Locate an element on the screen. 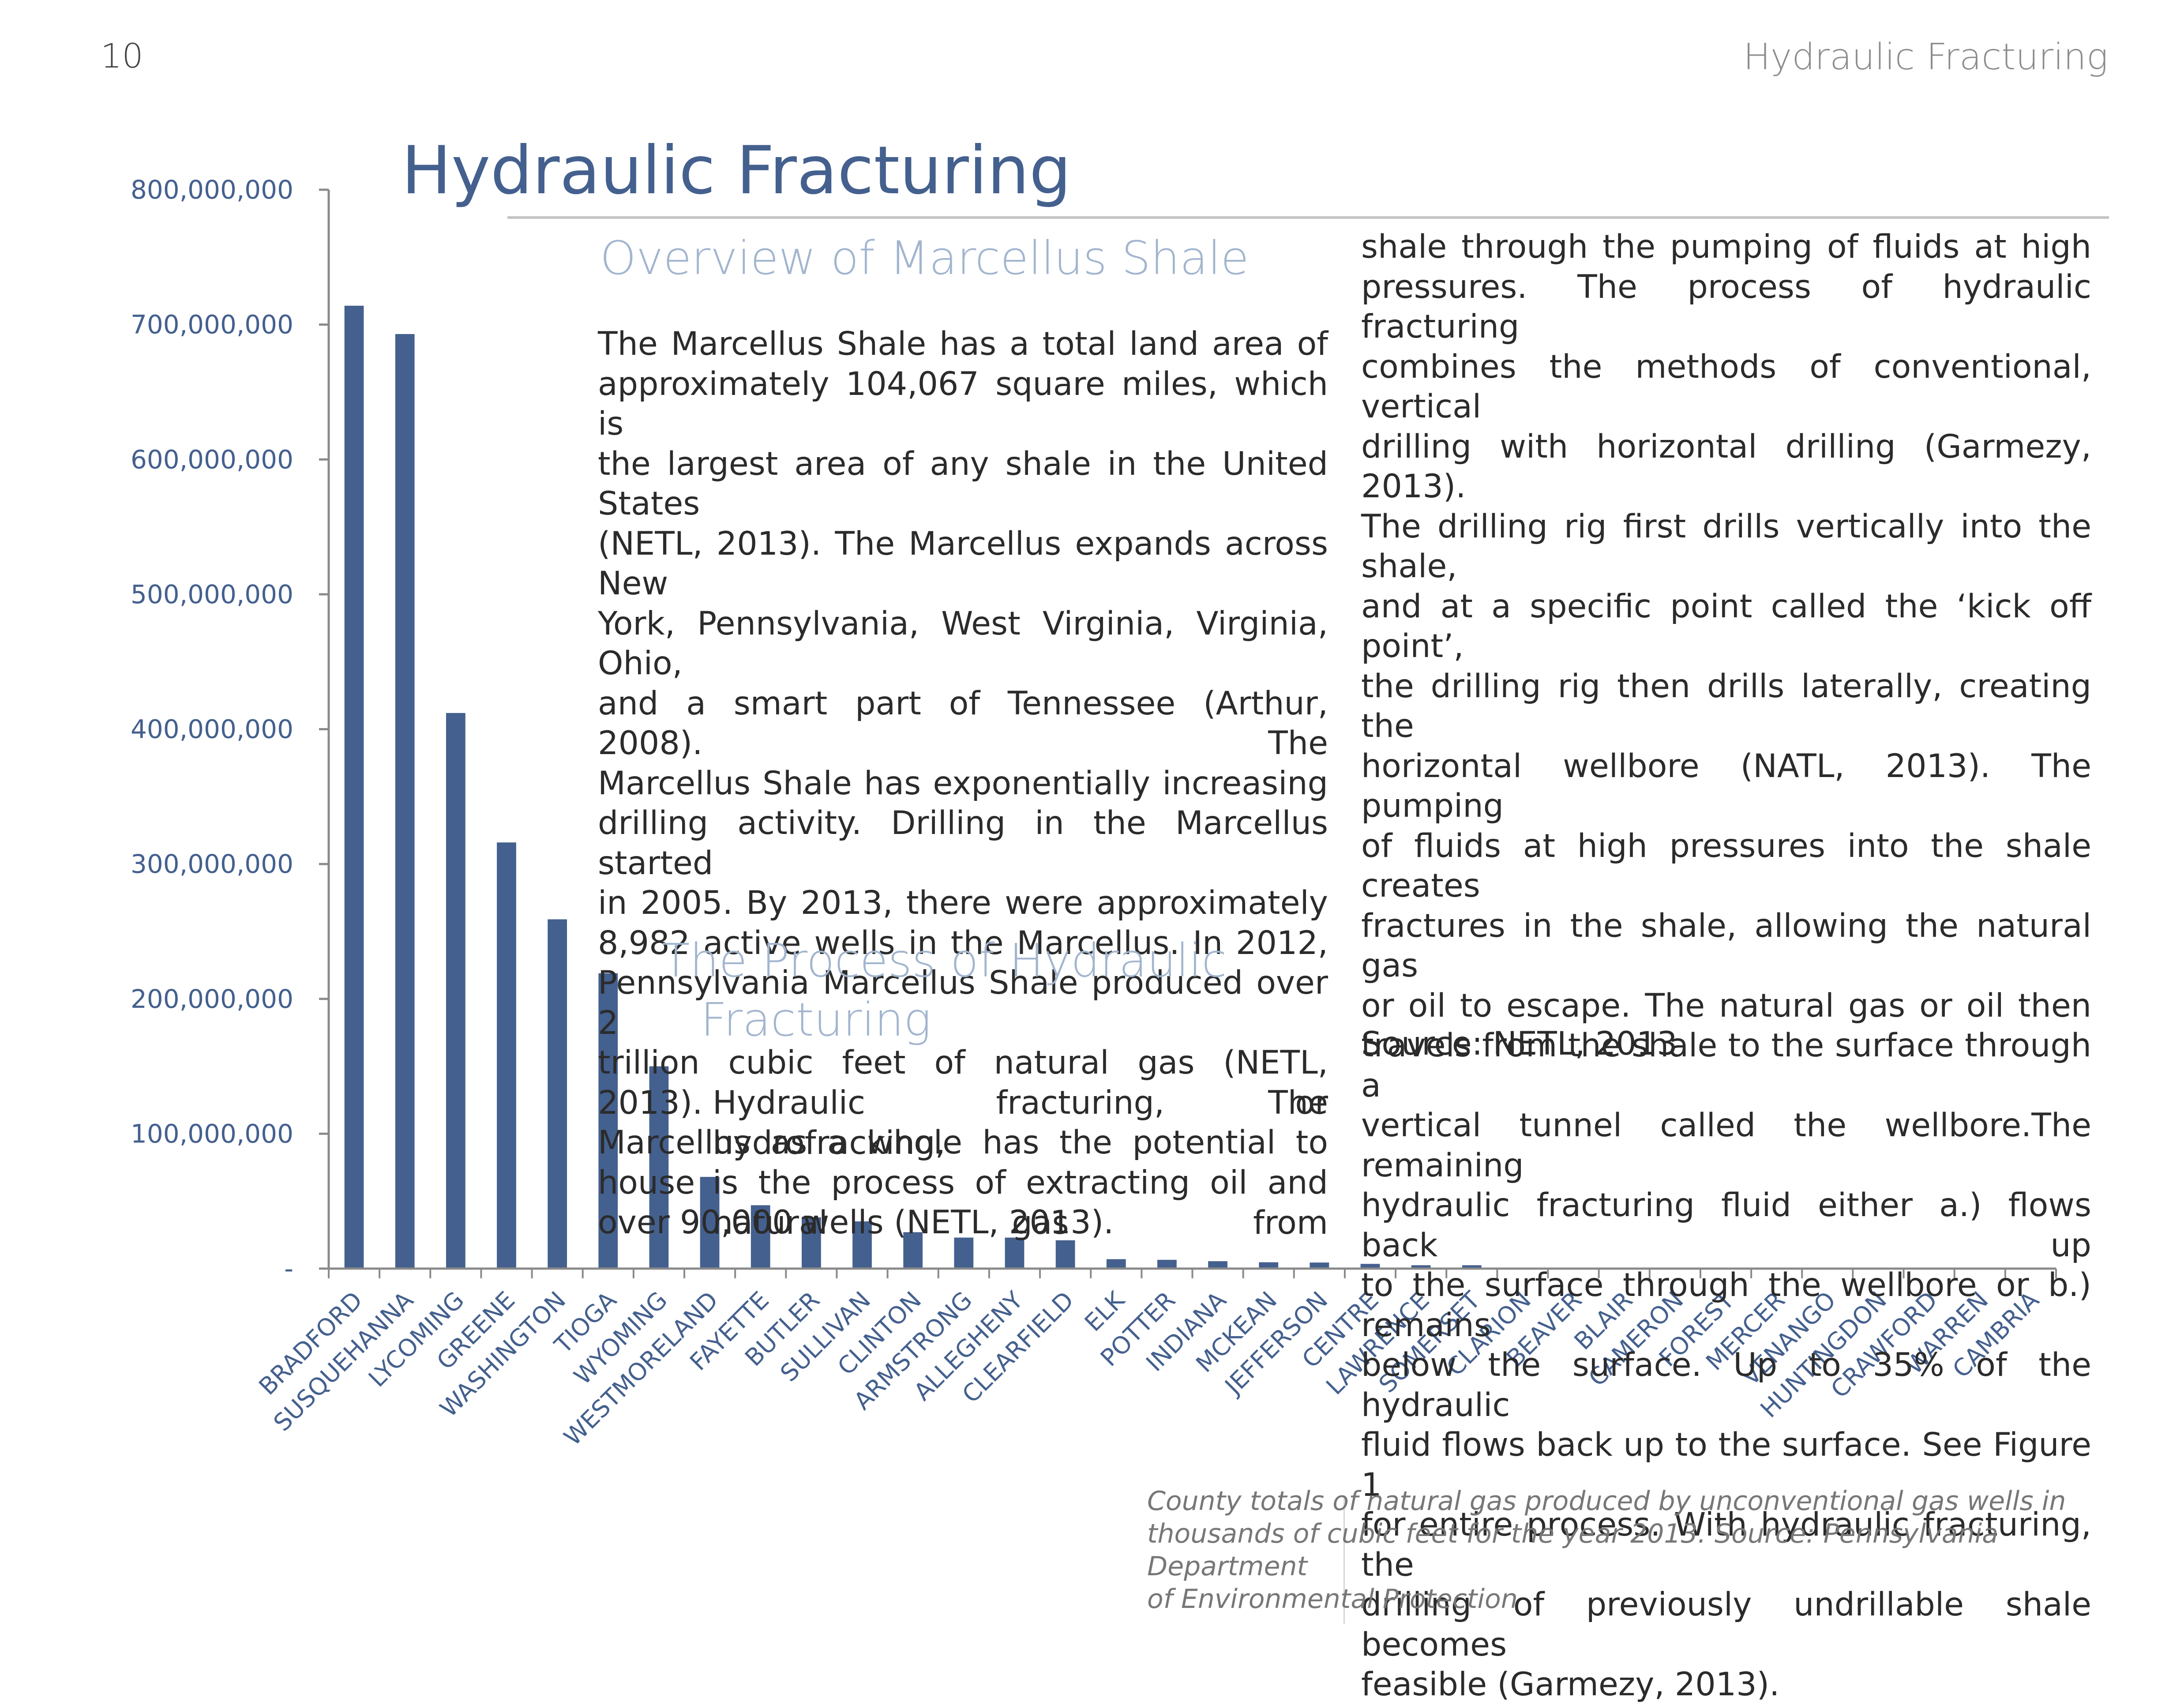  page-title: Hydraulic Fracturing is located at coordinates (736, 170).